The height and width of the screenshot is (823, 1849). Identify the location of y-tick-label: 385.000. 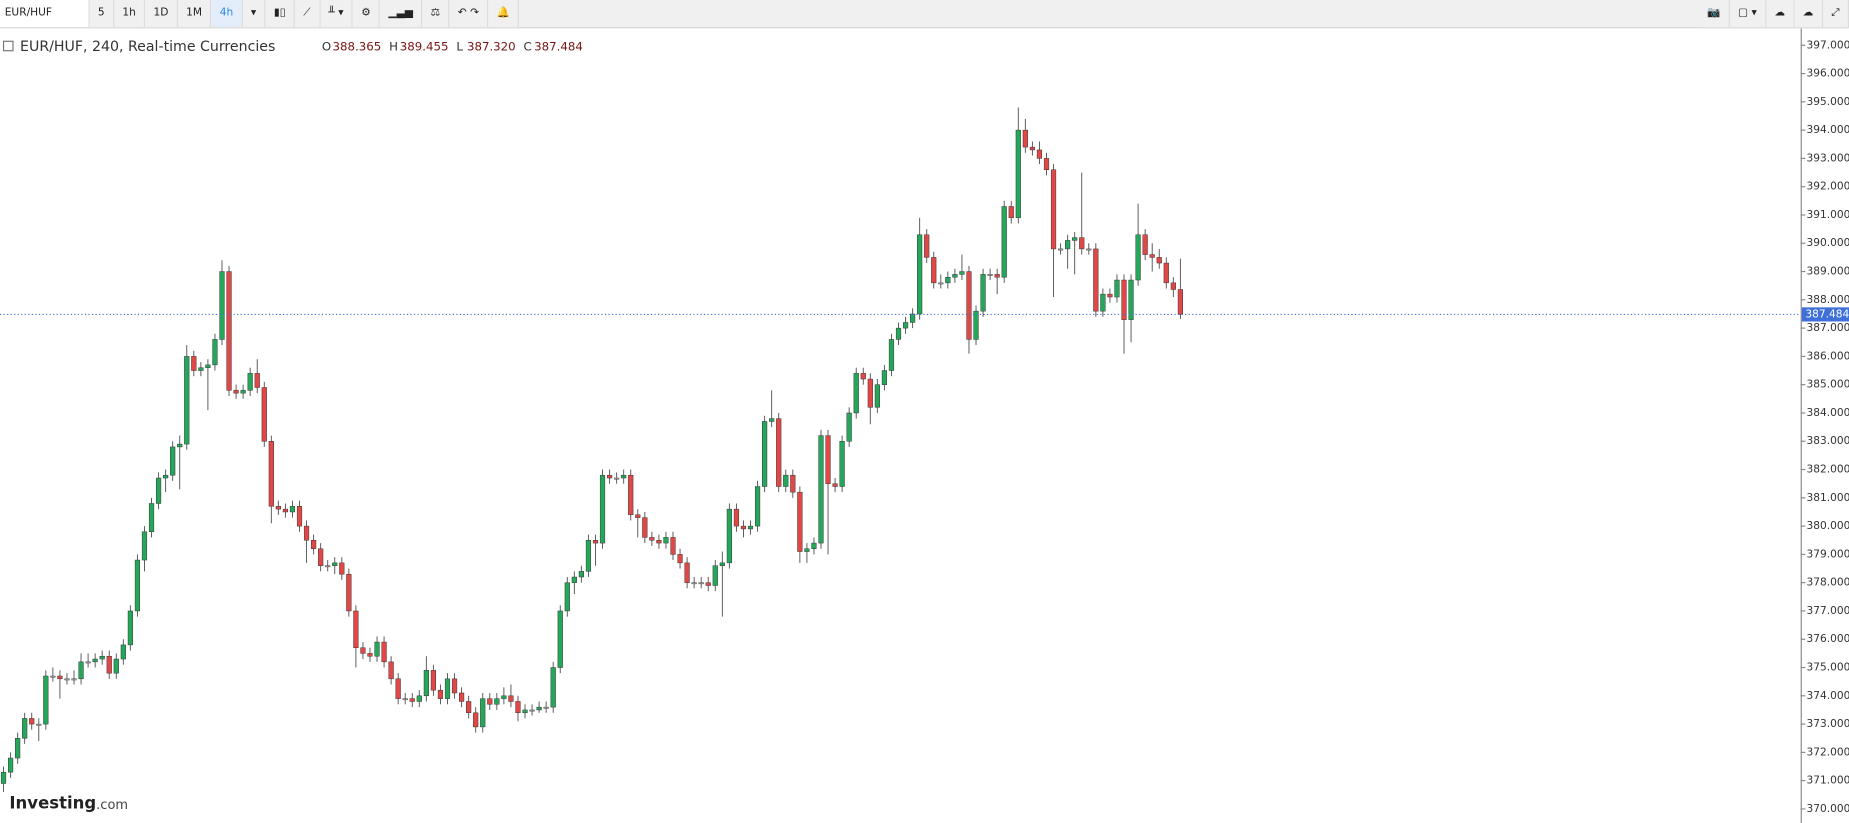
(1828, 384).